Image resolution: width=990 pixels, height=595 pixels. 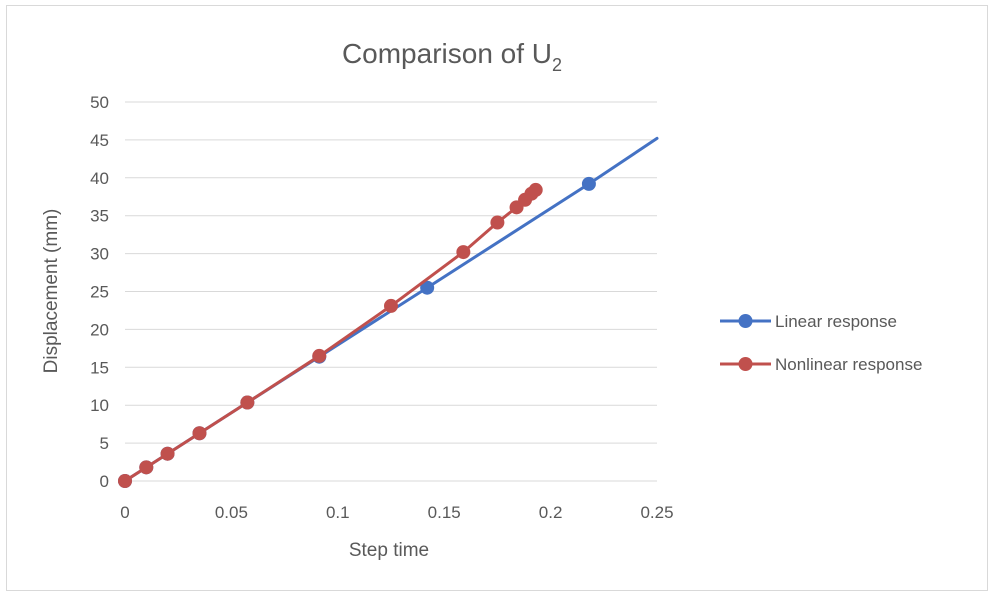 I want to click on x-axis-ticks: 0 0.05 0.1 0.15 0.2 0.25, so click(x=396, y=512).